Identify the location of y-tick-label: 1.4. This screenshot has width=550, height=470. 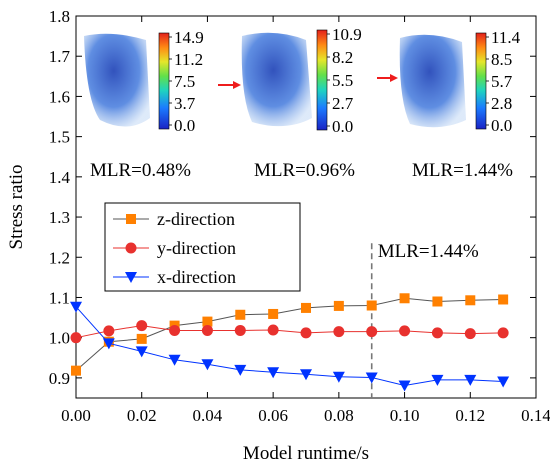
(60, 177).